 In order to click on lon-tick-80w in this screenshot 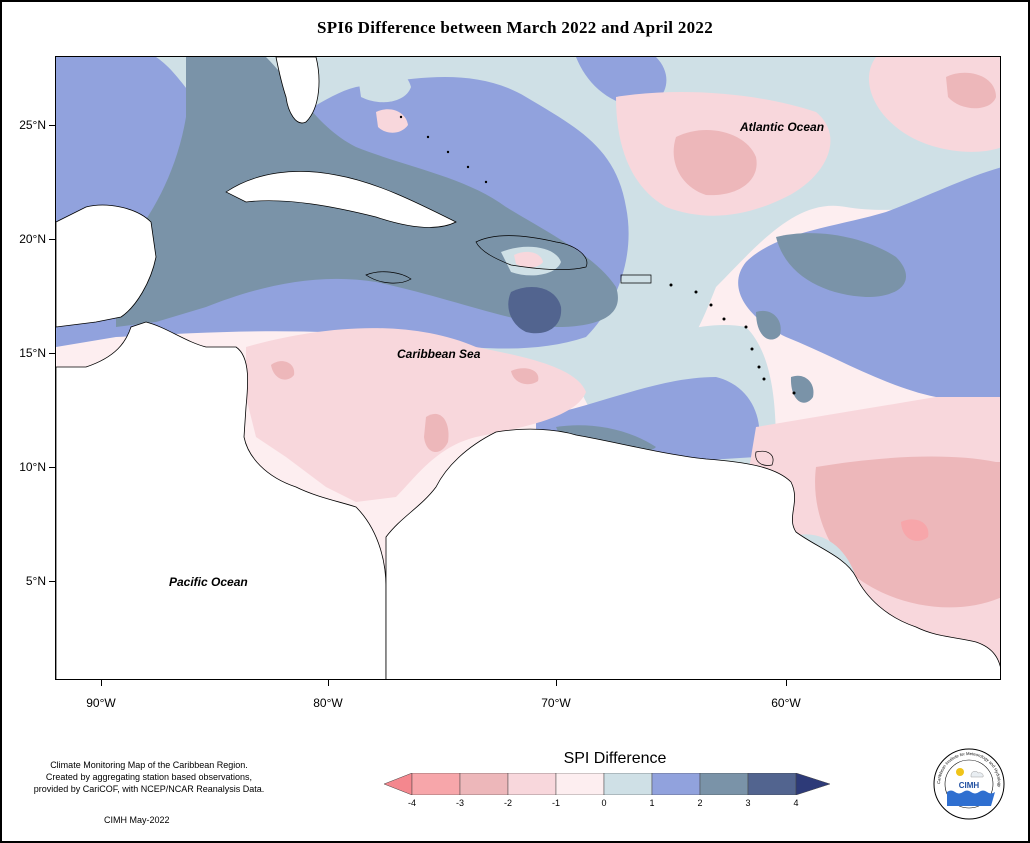, I will do `click(328, 683)`.